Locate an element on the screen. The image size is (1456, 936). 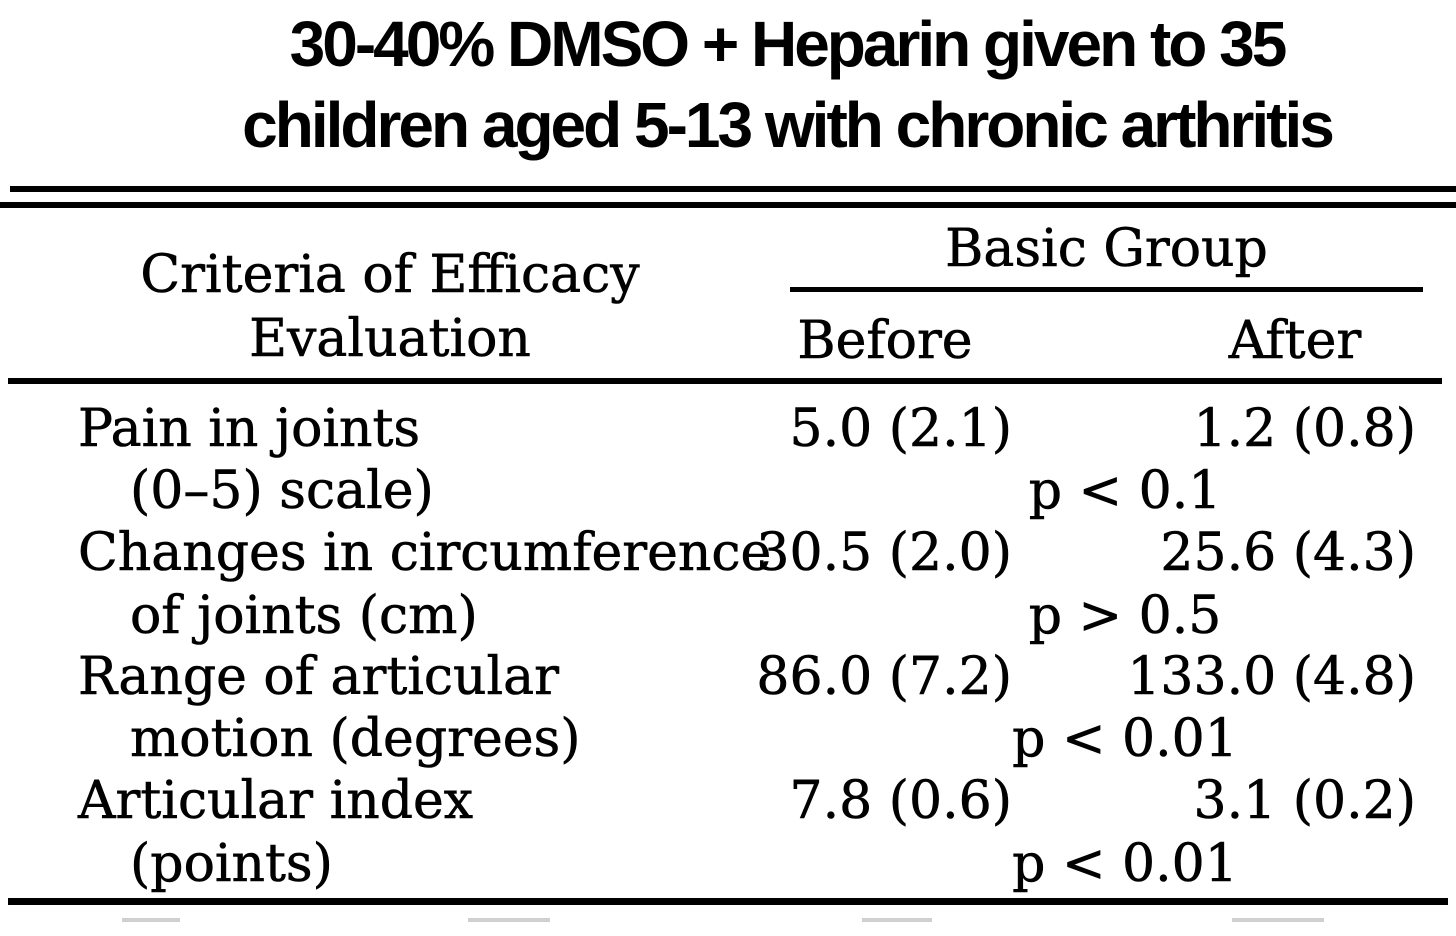
table-cell-after: 3.1 (0.2) is located at coordinates (1304, 801).